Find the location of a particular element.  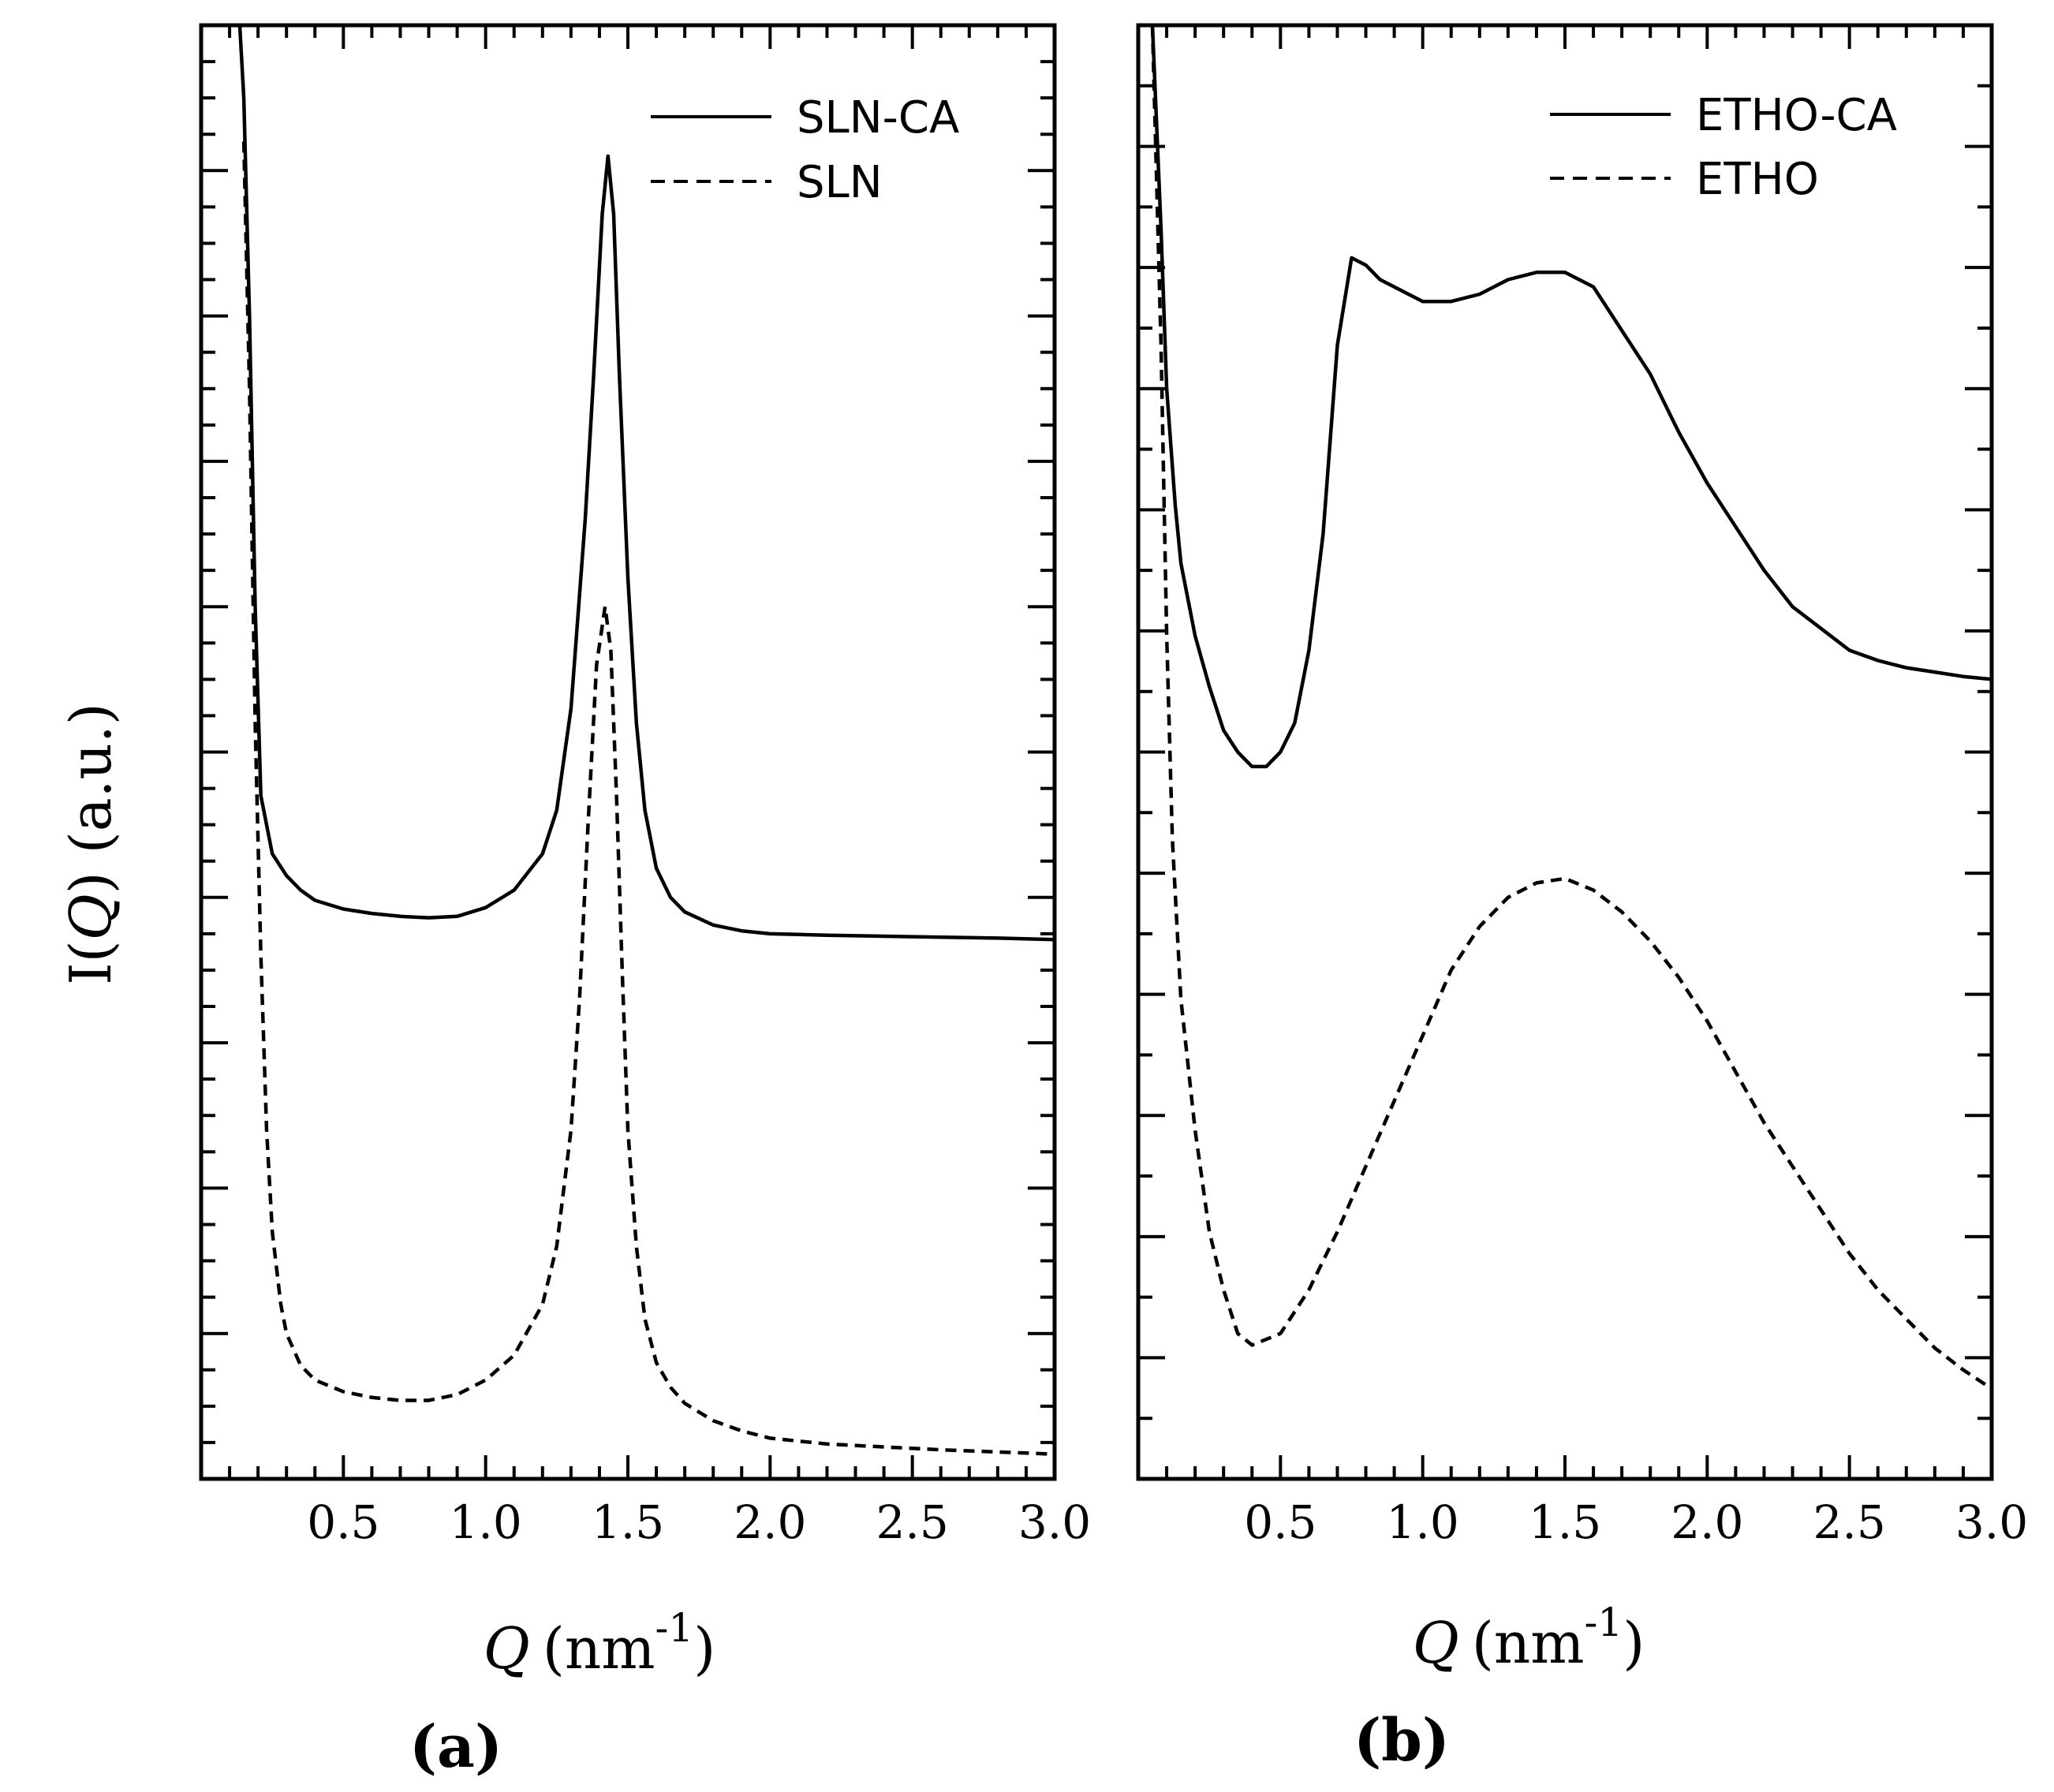

legend-label-etho-ca: ETHO-CA is located at coordinates (1797, 115).